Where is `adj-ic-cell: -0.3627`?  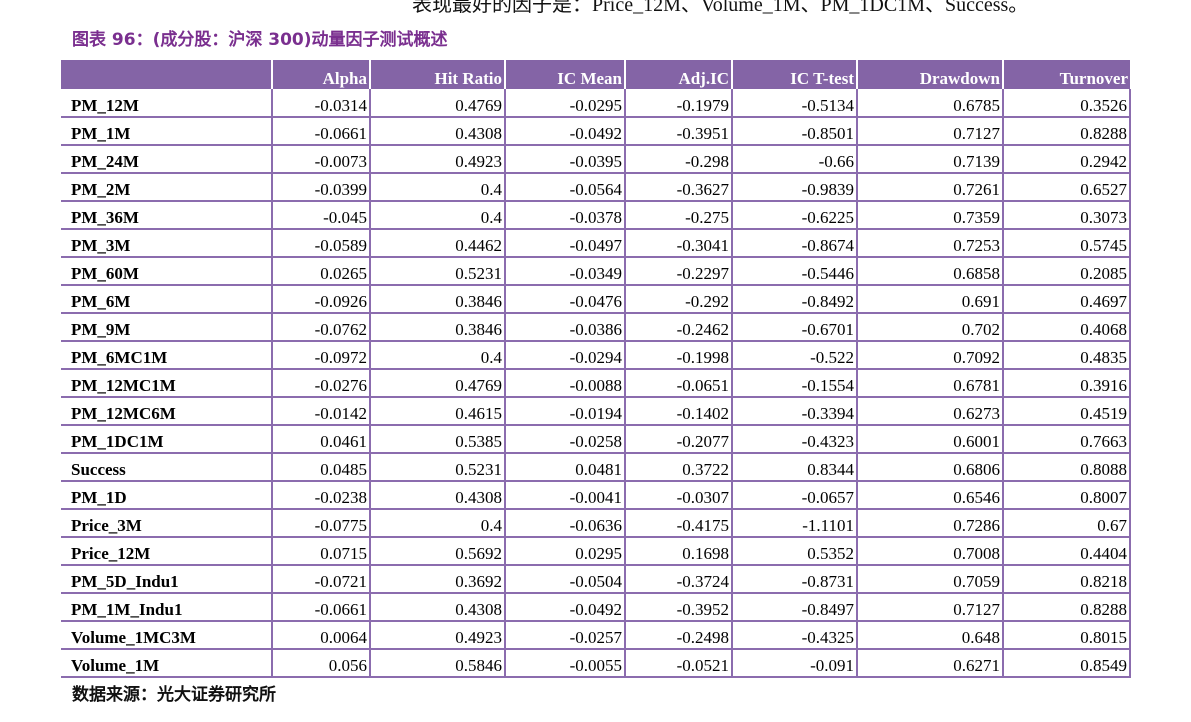 adj-ic-cell: -0.3627 is located at coordinates (678, 187).